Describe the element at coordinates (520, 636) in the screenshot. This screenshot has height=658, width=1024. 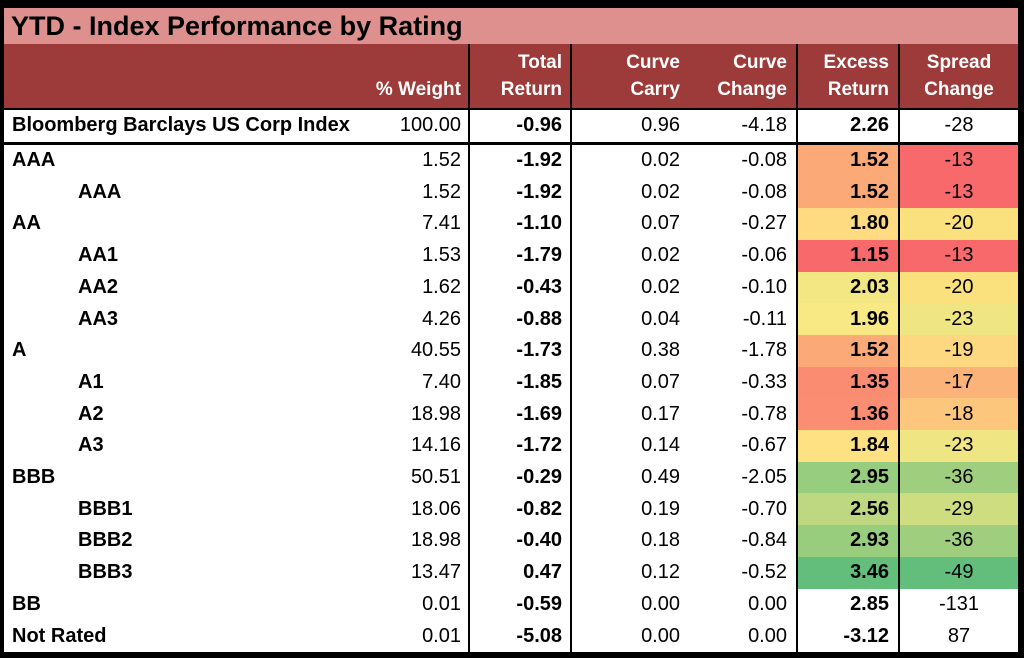
I see `total-return-value: -5.08` at that location.